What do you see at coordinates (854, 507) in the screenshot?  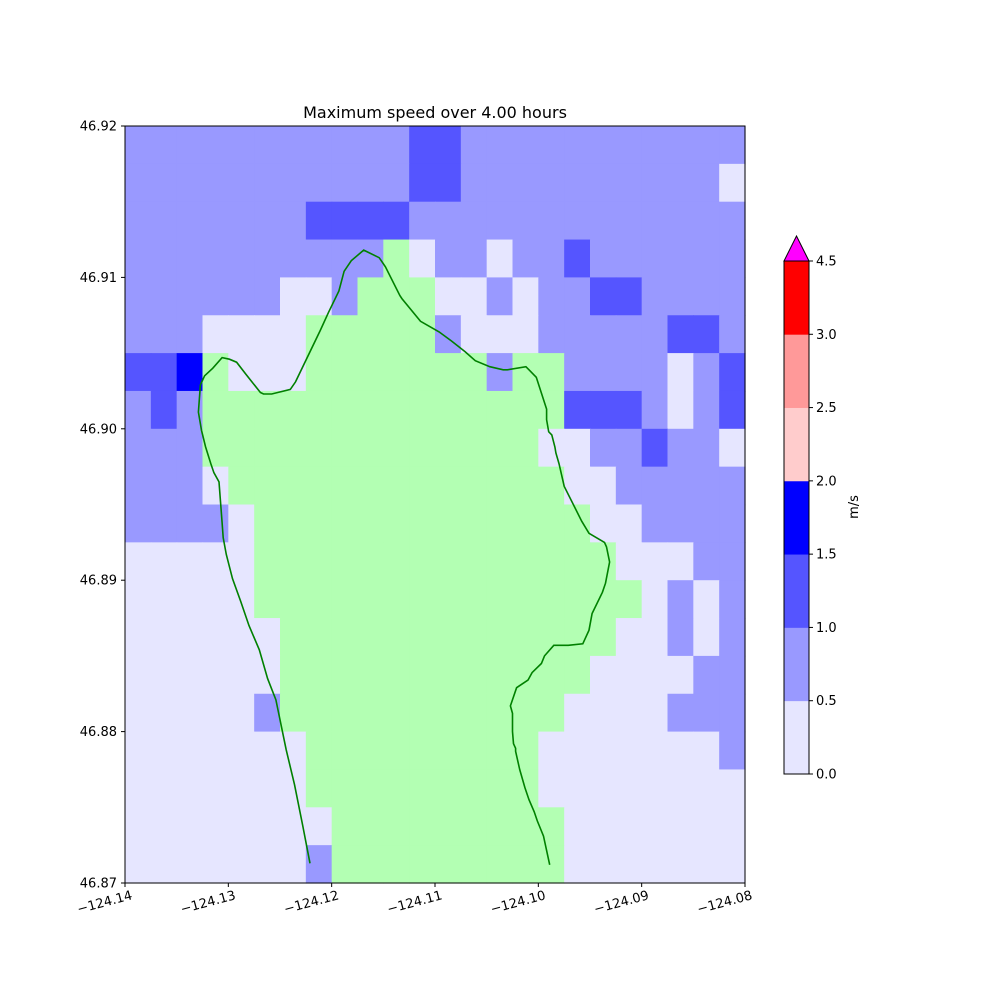 I see `colorbar-label: m/s` at bounding box center [854, 507].